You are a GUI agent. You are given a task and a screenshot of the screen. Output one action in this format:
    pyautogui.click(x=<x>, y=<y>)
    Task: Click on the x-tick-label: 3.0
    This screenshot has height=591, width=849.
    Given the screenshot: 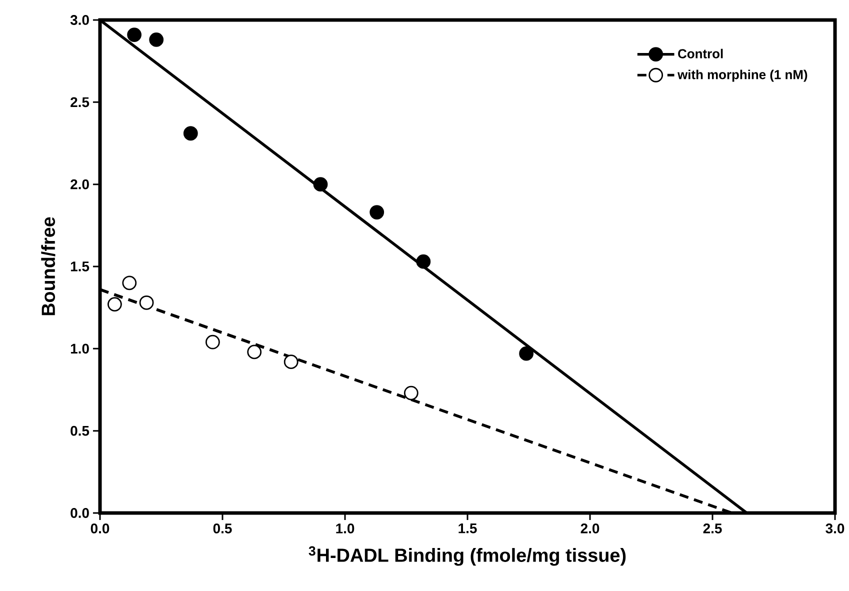 What is the action you would take?
    pyautogui.click(x=835, y=529)
    